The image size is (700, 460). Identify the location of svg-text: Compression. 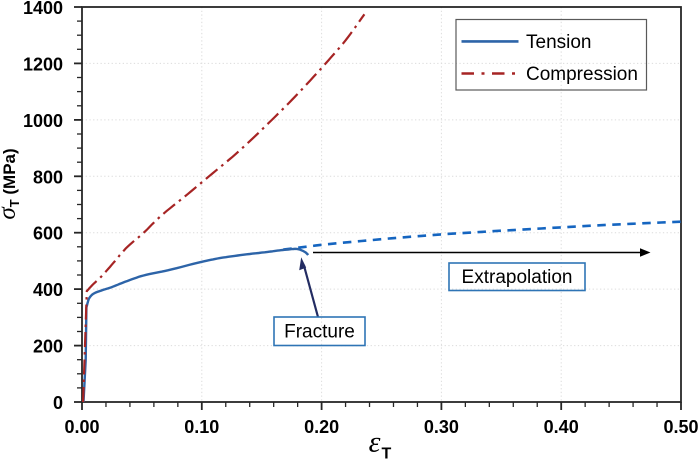
(582, 74).